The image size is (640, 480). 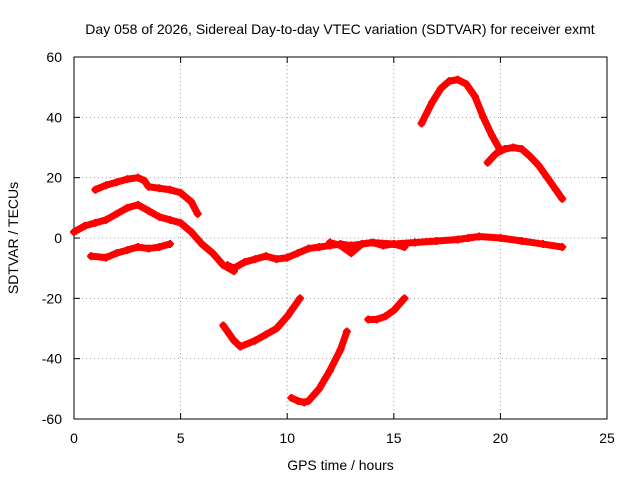 I want to click on x-tick-label: 10, so click(x=287, y=438).